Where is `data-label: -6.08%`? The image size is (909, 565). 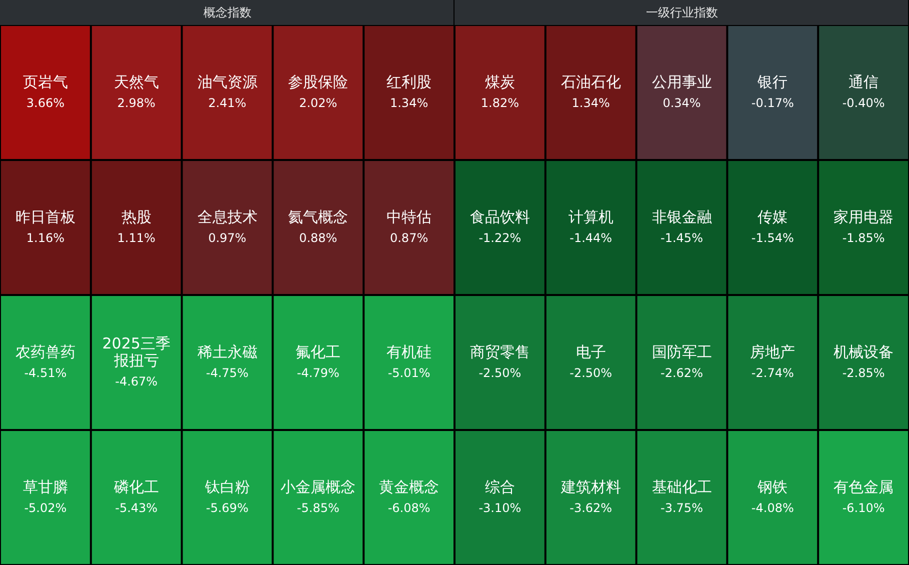
data-label: -6.08% is located at coordinates (409, 508).